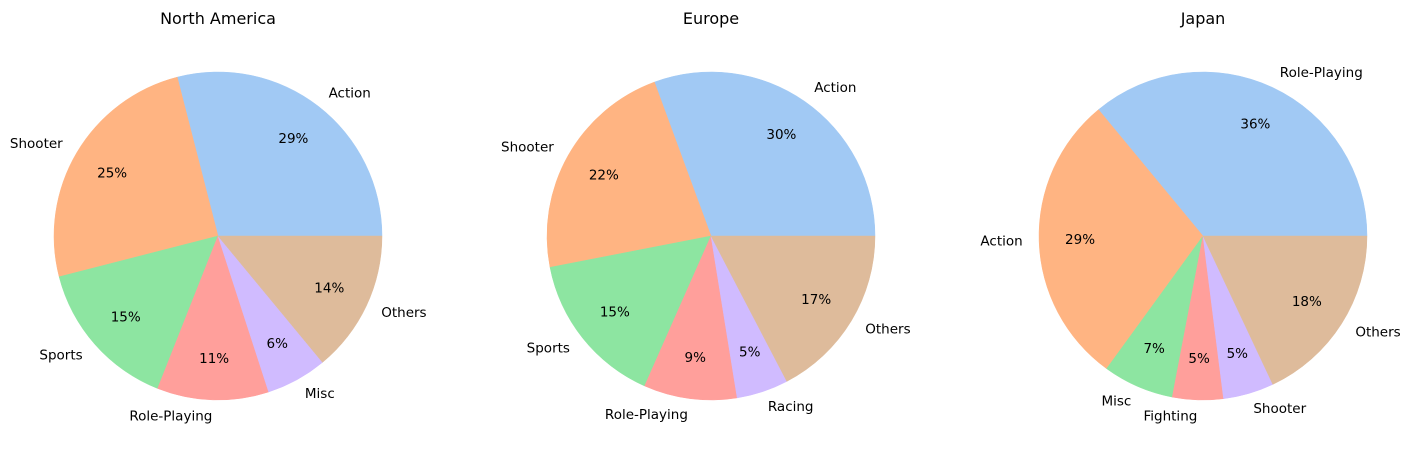  Describe the element at coordinates (218, 18) in the screenshot. I see `chart-title: North America` at that location.